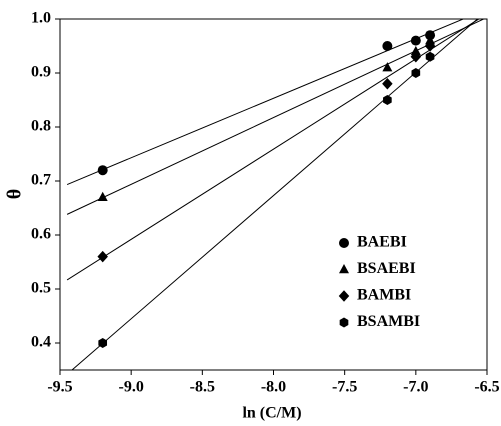  I want to click on x-tick-label: -9.5, so click(59, 387).